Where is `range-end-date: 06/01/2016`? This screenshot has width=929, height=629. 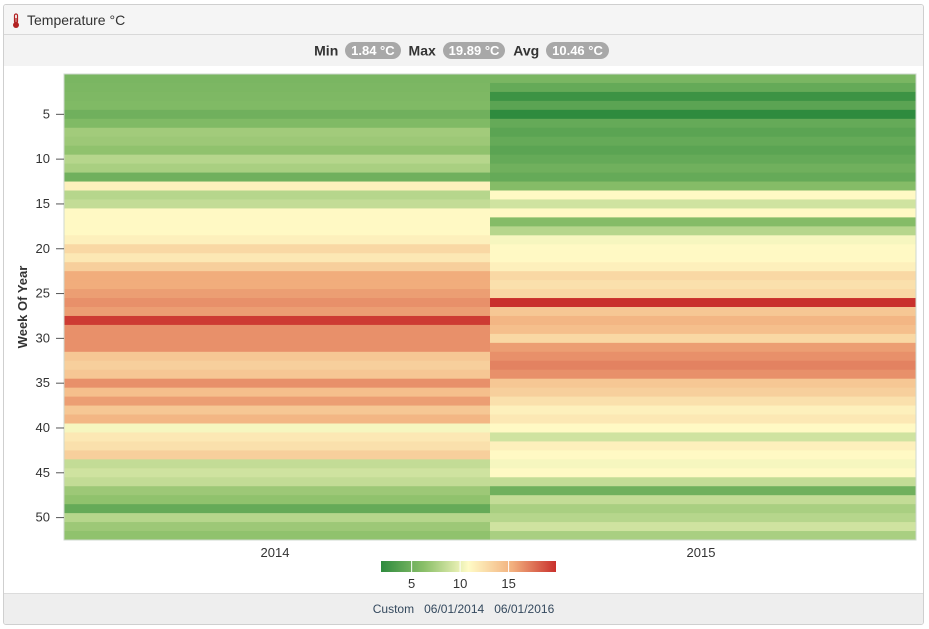 range-end-date: 06/01/2016 is located at coordinates (524, 609).